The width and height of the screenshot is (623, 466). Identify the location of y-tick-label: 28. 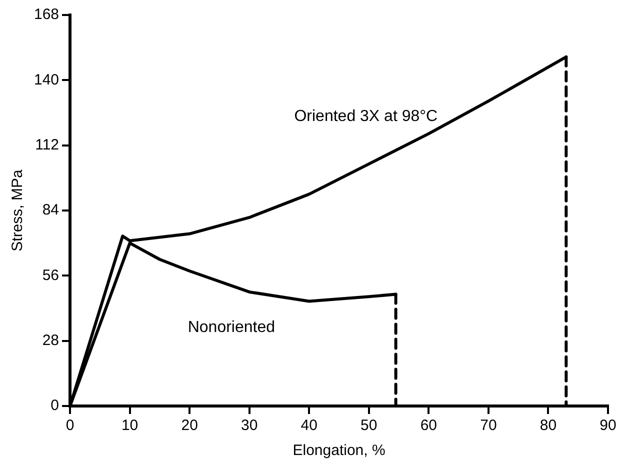
(51, 340).